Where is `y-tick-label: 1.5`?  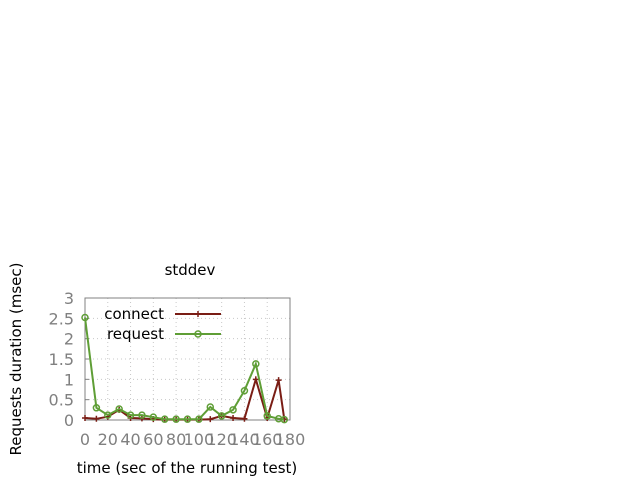
y-tick-label: 1.5 is located at coordinates (61, 359).